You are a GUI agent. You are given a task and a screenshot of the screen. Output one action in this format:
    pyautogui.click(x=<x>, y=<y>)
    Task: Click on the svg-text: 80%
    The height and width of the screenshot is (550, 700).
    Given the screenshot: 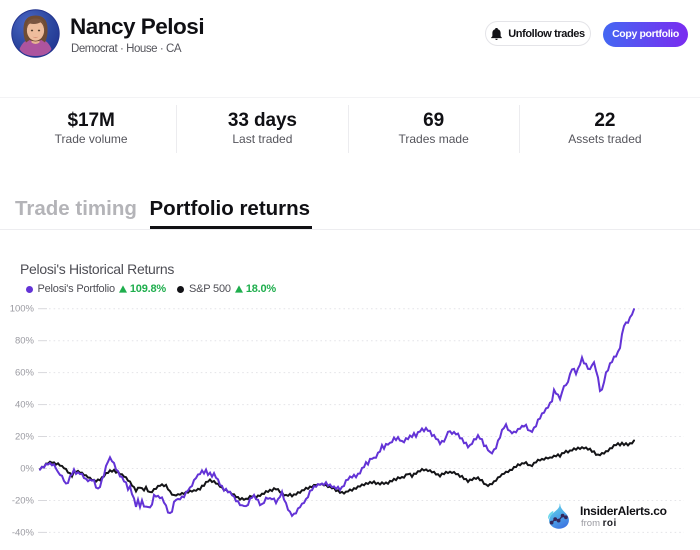 What is the action you would take?
    pyautogui.click(x=25, y=341)
    